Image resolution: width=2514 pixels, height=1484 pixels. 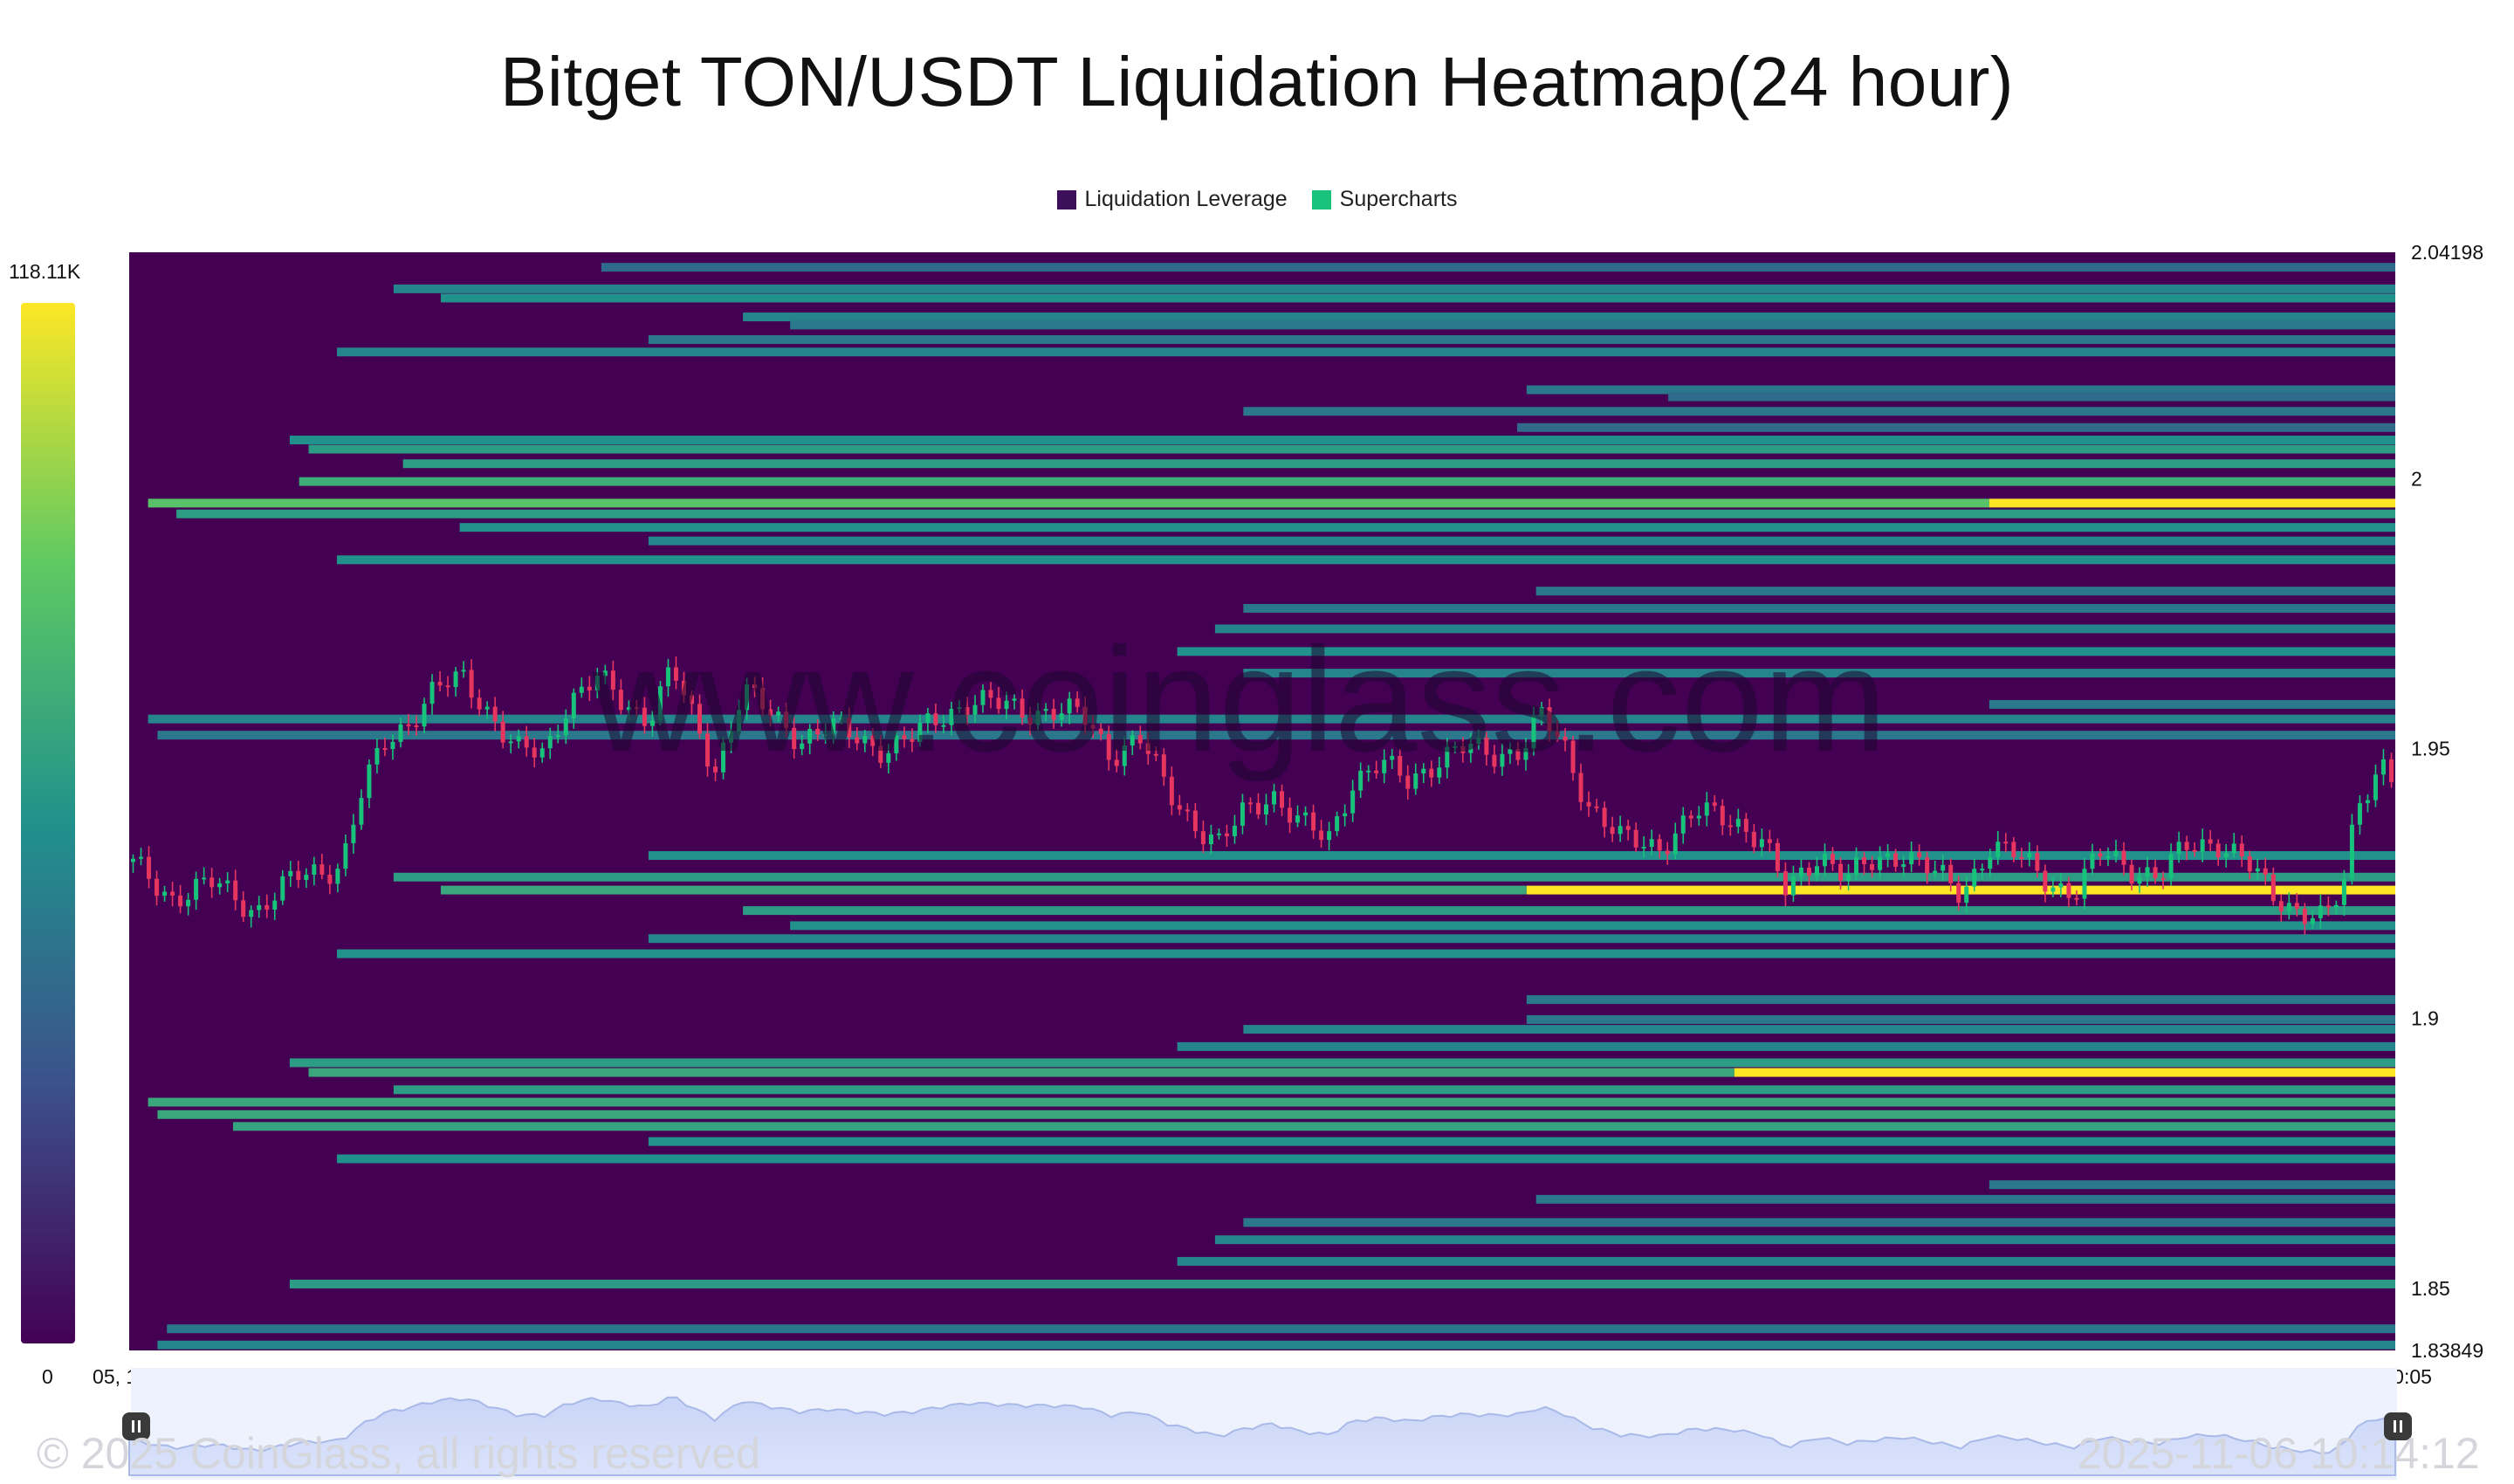 What do you see at coordinates (136, 1426) in the screenshot?
I see `navigator-left-handle` at bounding box center [136, 1426].